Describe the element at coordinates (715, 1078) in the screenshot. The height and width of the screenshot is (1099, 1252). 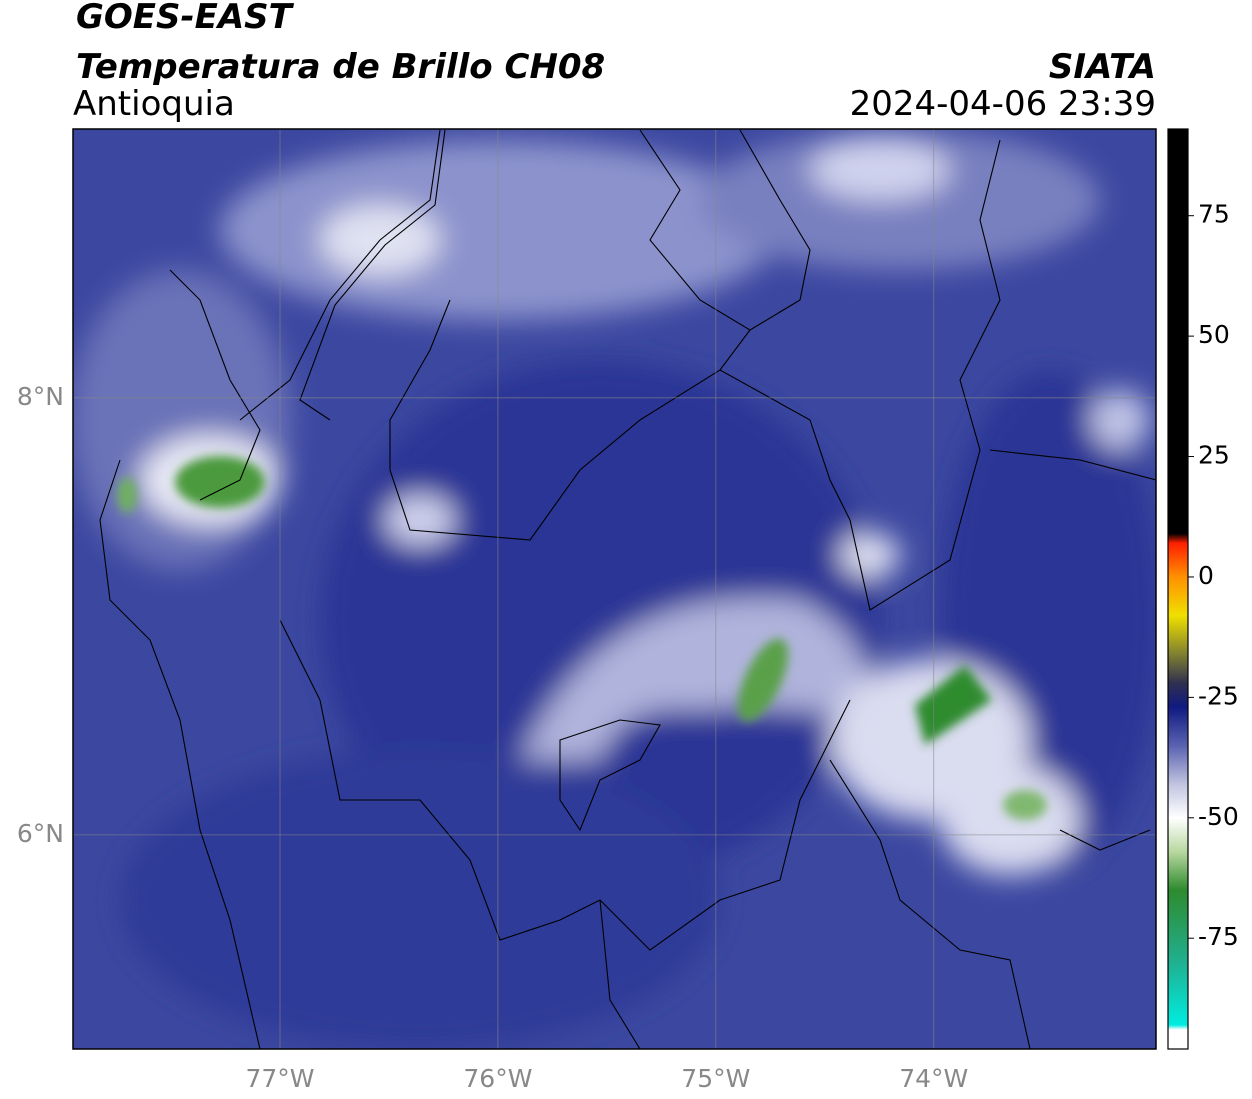
I see `x-tick-label: 75°W` at that location.